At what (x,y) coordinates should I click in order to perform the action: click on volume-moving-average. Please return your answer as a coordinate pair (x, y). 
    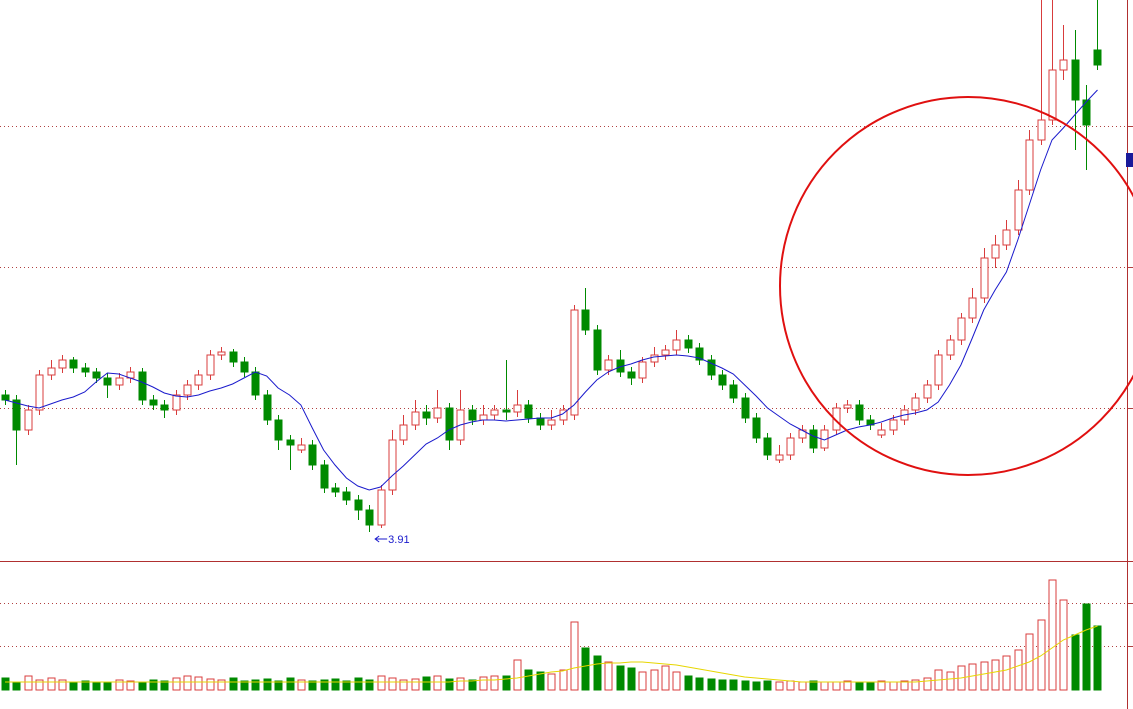
    Looking at the image, I should click on (551, 654).